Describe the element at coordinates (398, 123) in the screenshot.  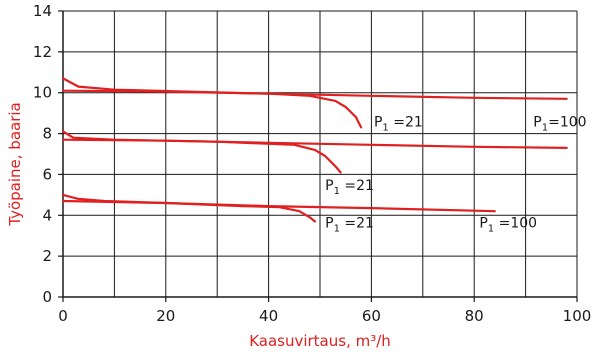
I see `annotation-label-1: P1 =21` at that location.